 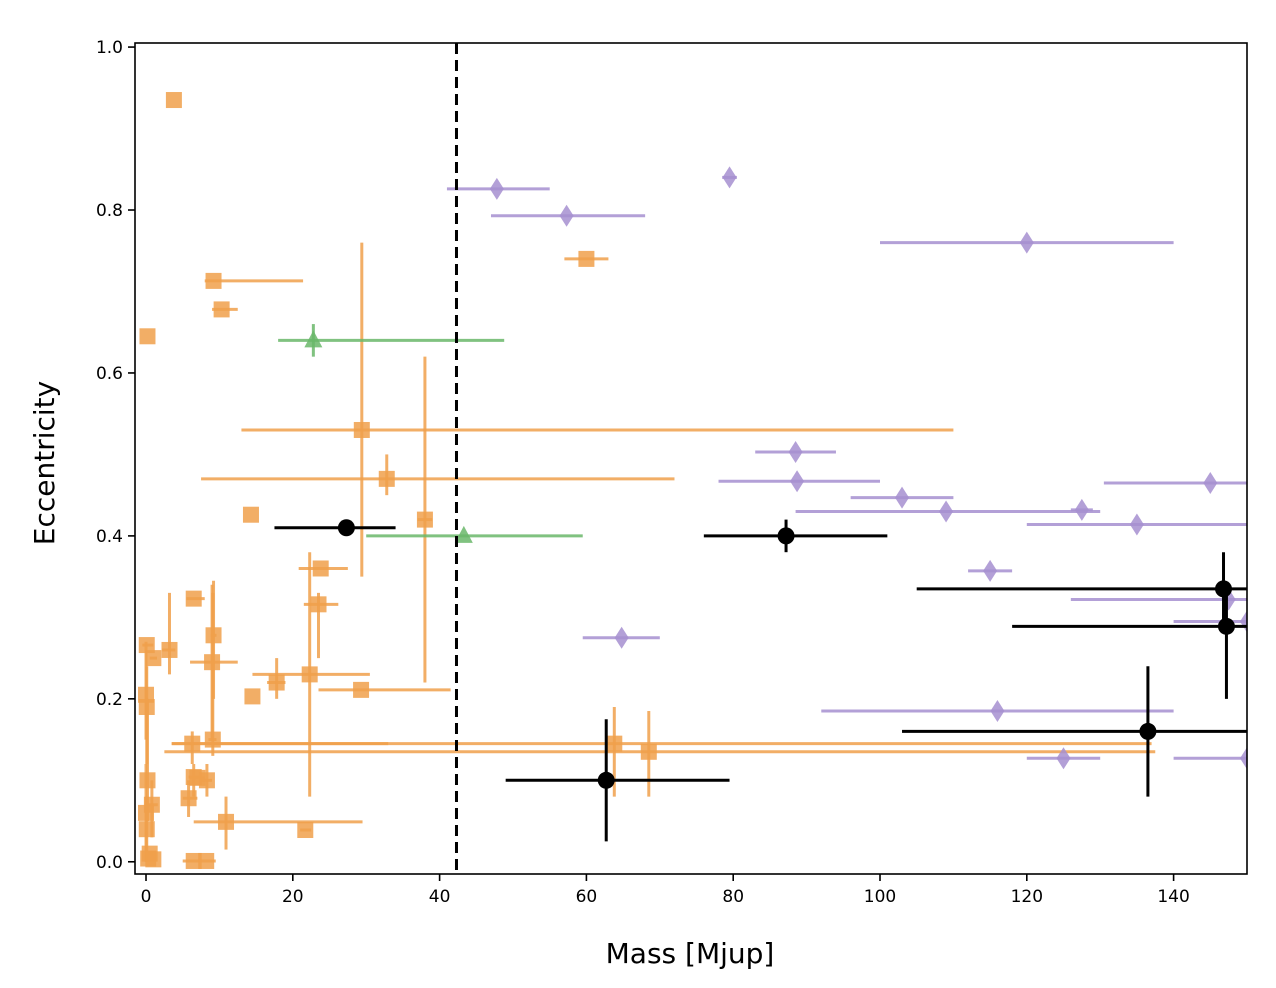 What do you see at coordinates (440, 897) in the screenshot?
I see `x-tick-label: 40` at bounding box center [440, 897].